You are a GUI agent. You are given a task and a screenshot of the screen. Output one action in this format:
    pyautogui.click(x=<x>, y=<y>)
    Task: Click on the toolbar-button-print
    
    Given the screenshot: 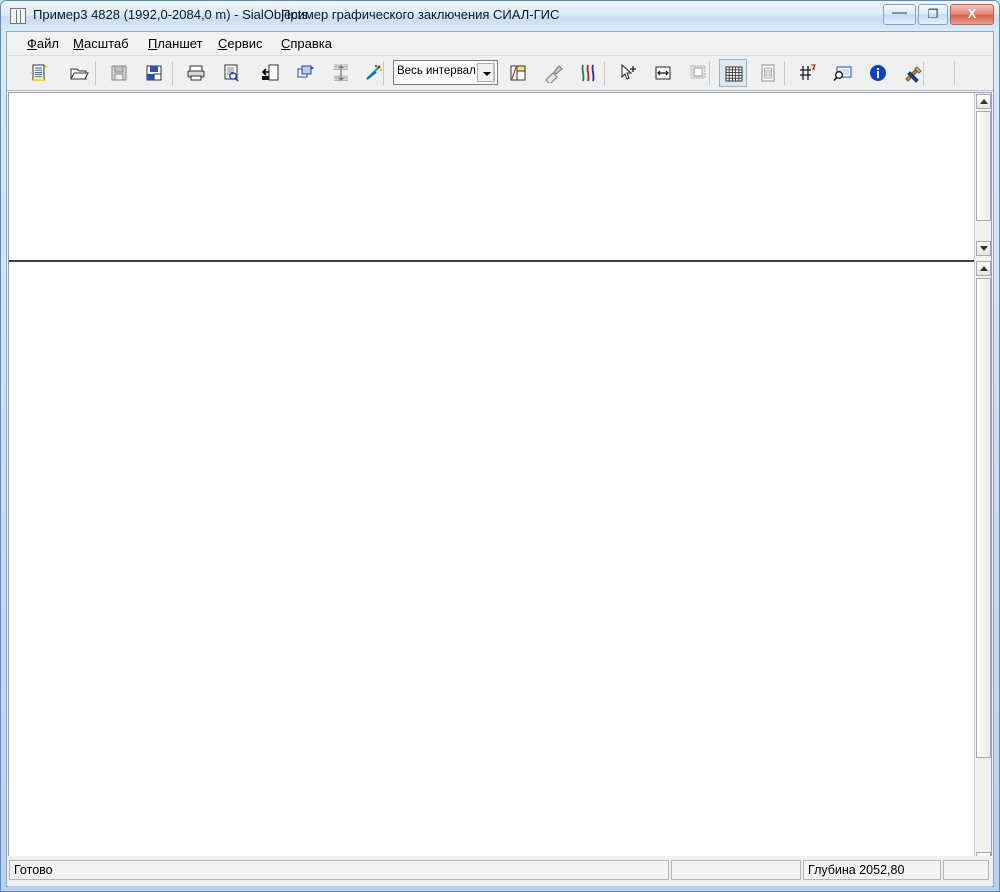 What is the action you would take?
    pyautogui.click(x=196, y=73)
    